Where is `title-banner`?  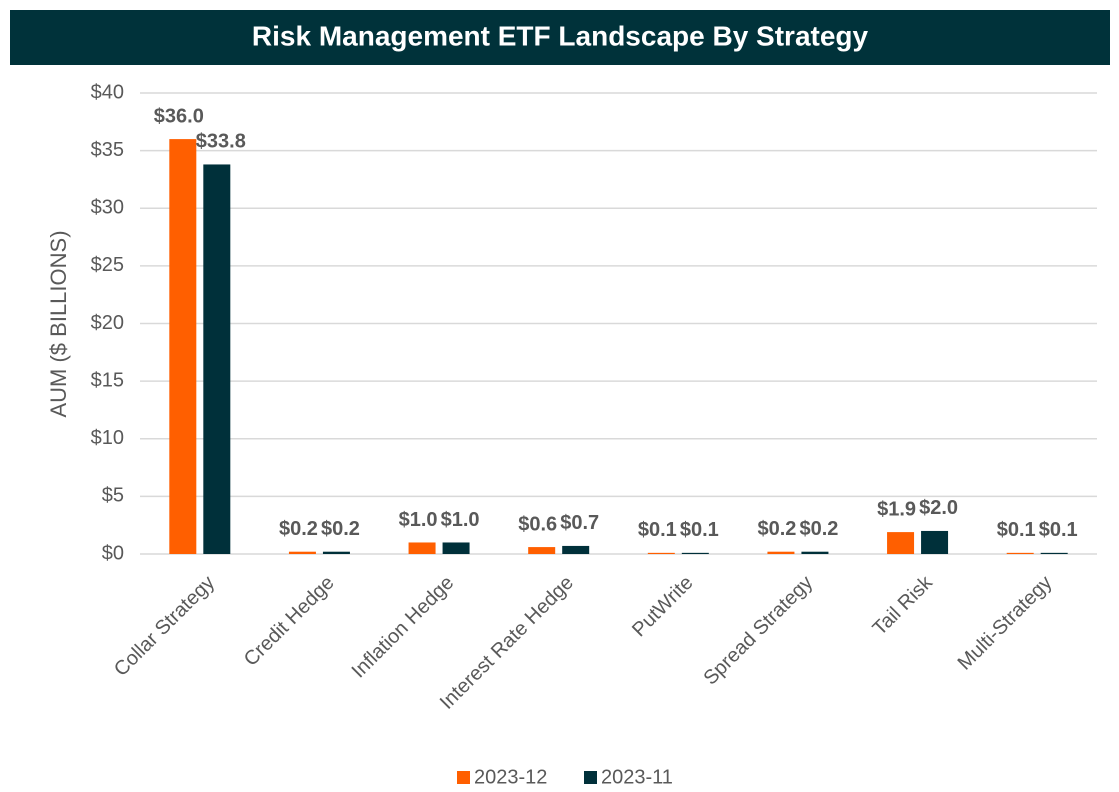
title-banner is located at coordinates (560, 37).